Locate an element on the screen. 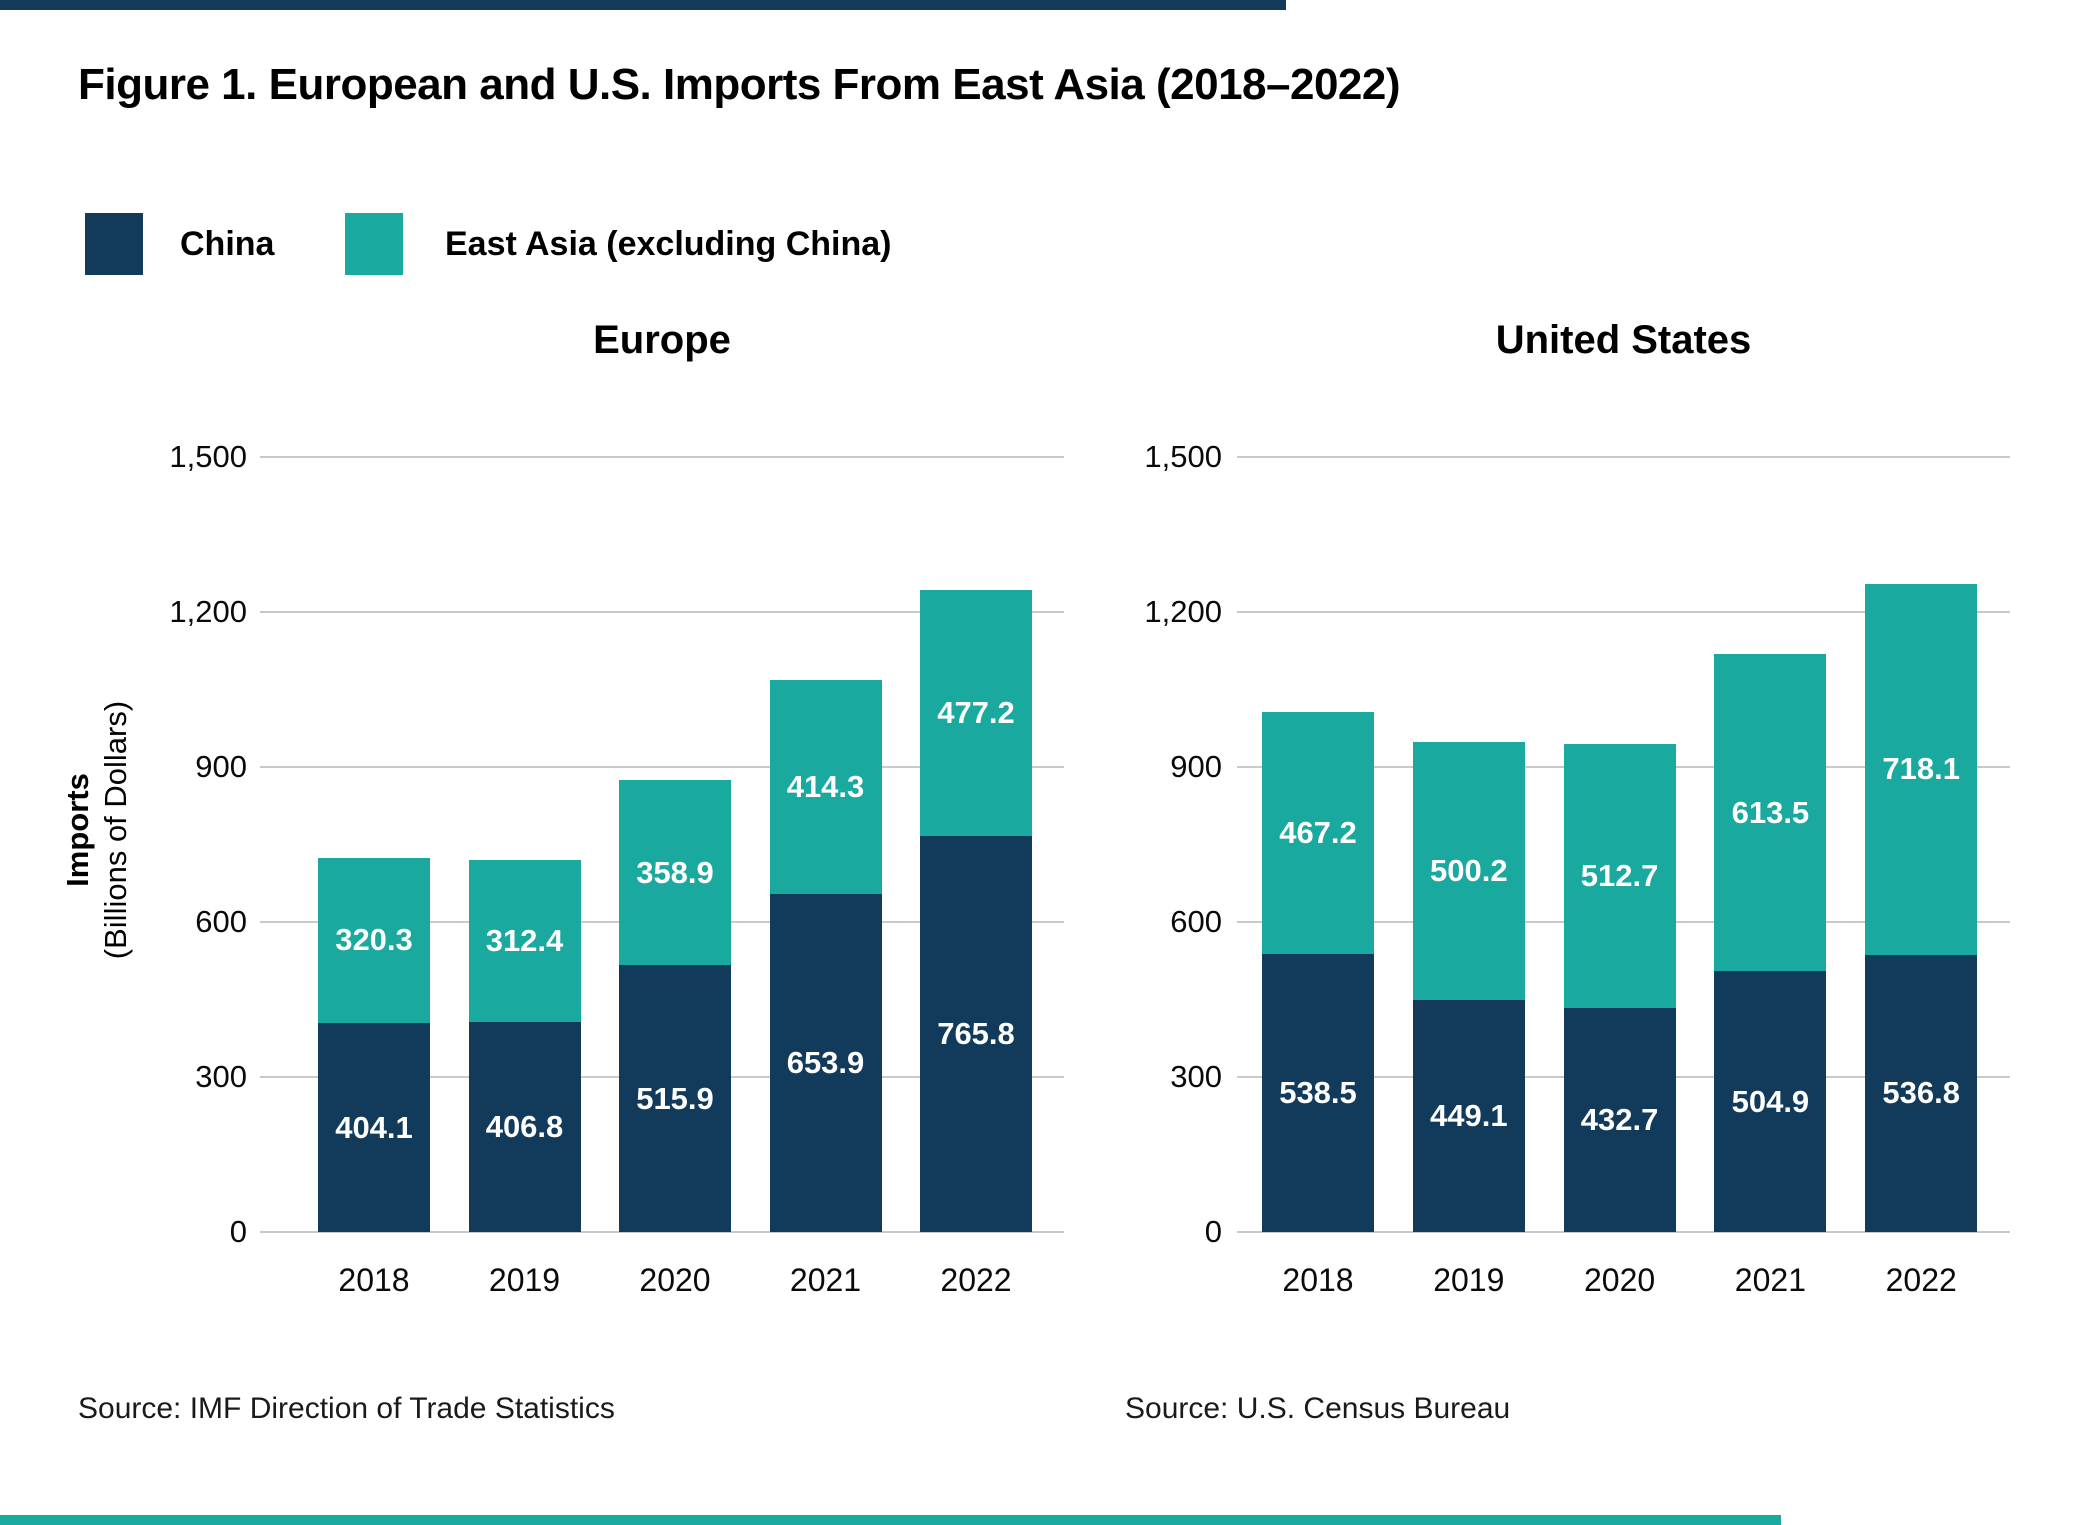 The image size is (2084, 1525). source-us: Source: U.S. Census Bureau is located at coordinates (1318, 1408).